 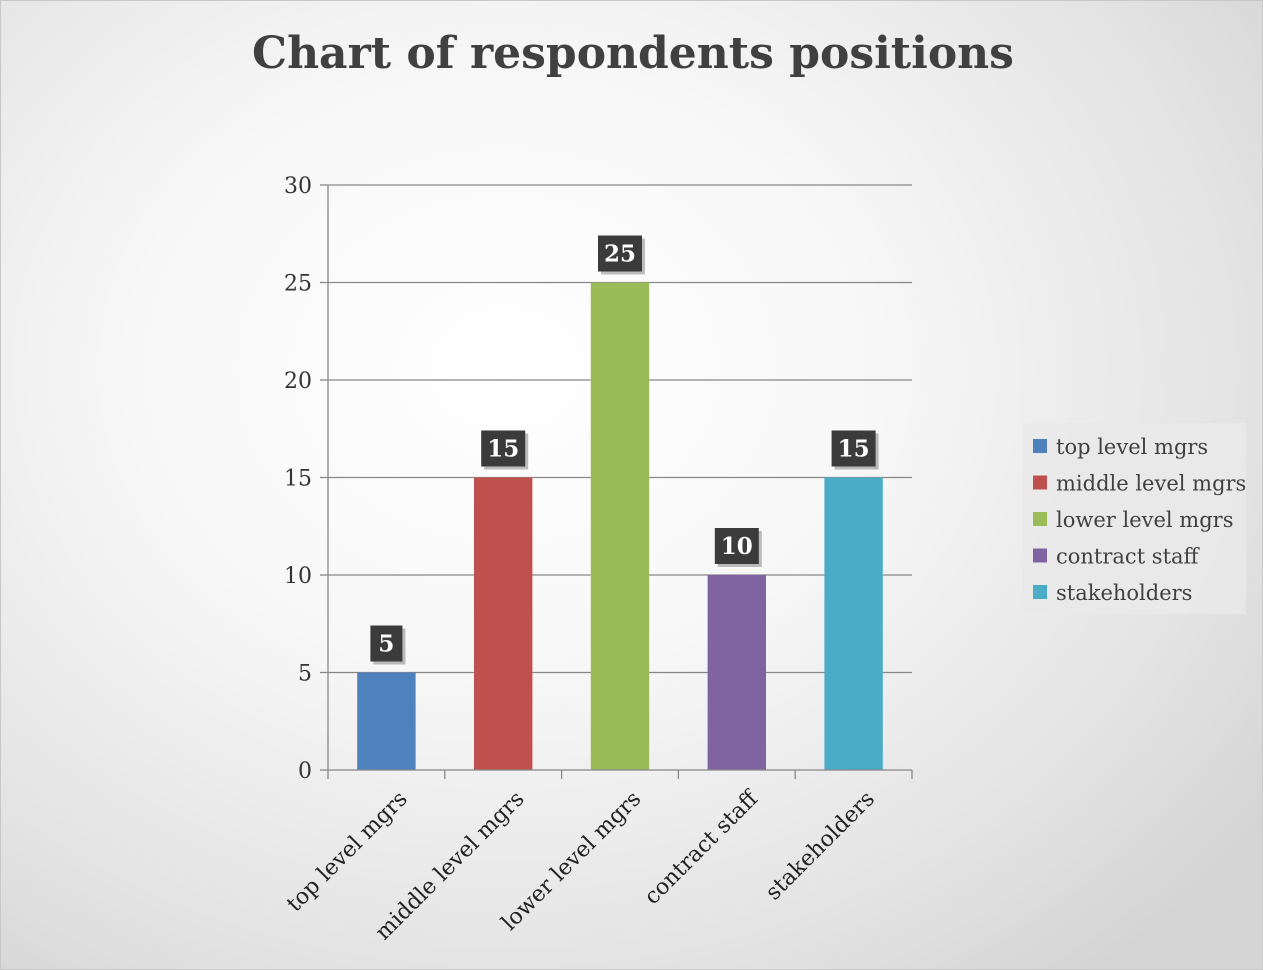 I want to click on legend-label: stakeholders, so click(x=1124, y=593).